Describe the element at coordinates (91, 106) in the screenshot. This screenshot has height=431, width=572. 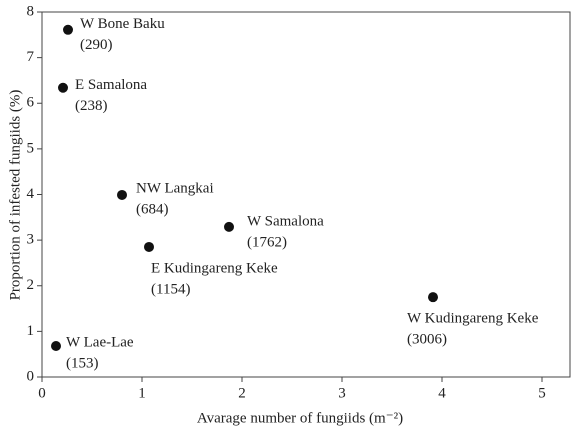
I see `count-label: (238)` at that location.